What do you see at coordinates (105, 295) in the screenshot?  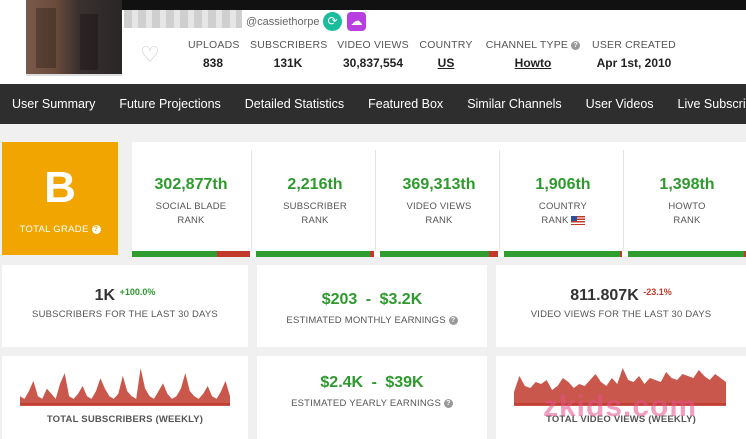 I see `subs-30-value: 1K` at bounding box center [105, 295].